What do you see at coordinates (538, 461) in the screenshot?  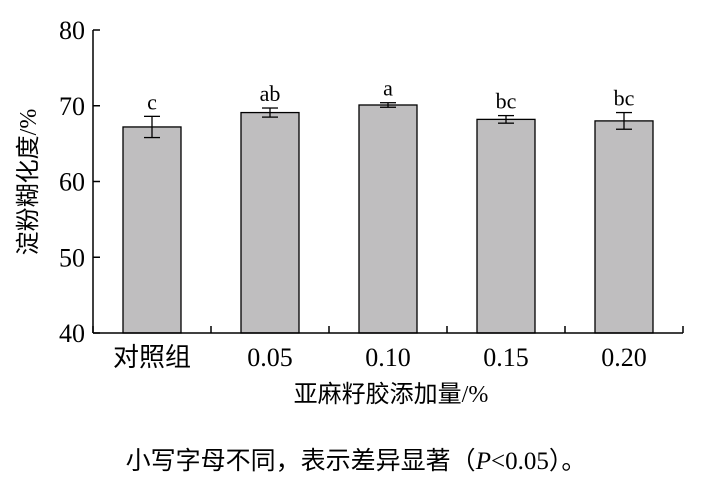 I see `footnote-suffix: <0.05）。` at bounding box center [538, 461].